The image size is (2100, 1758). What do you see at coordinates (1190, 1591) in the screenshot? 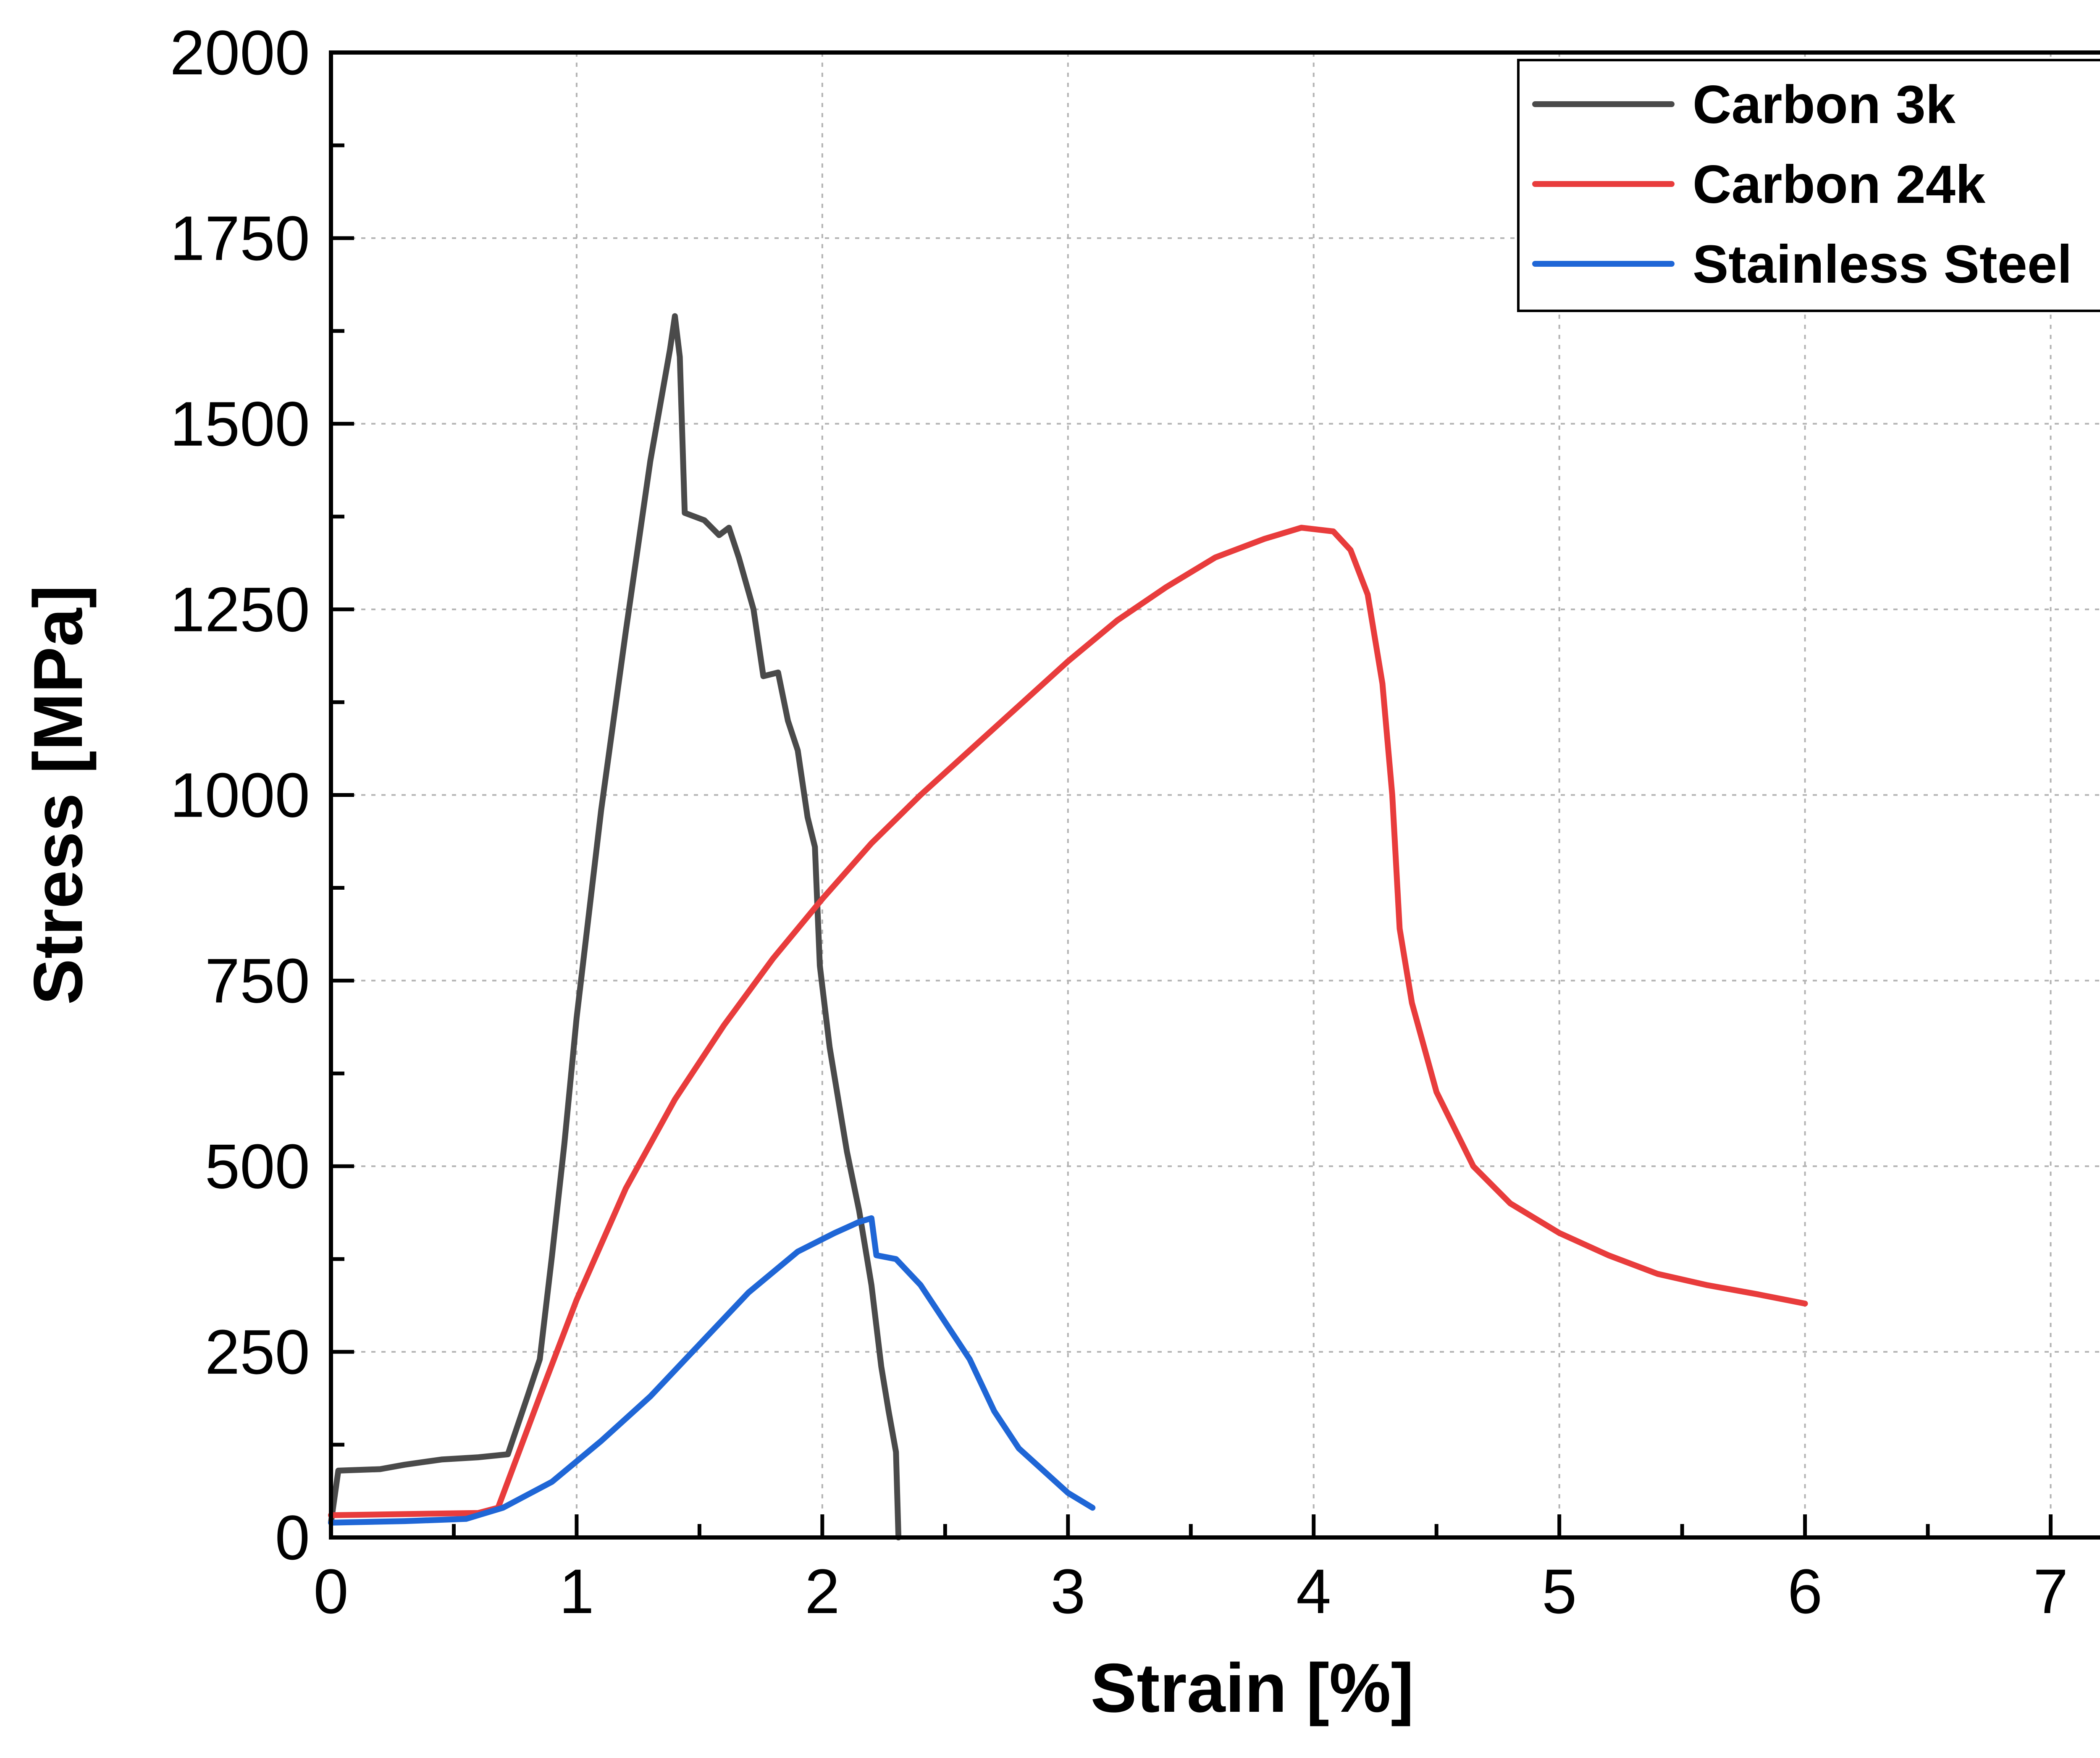
I see `x-tick-labels: 0 1 2 3 4 5 6 7` at bounding box center [1190, 1591].